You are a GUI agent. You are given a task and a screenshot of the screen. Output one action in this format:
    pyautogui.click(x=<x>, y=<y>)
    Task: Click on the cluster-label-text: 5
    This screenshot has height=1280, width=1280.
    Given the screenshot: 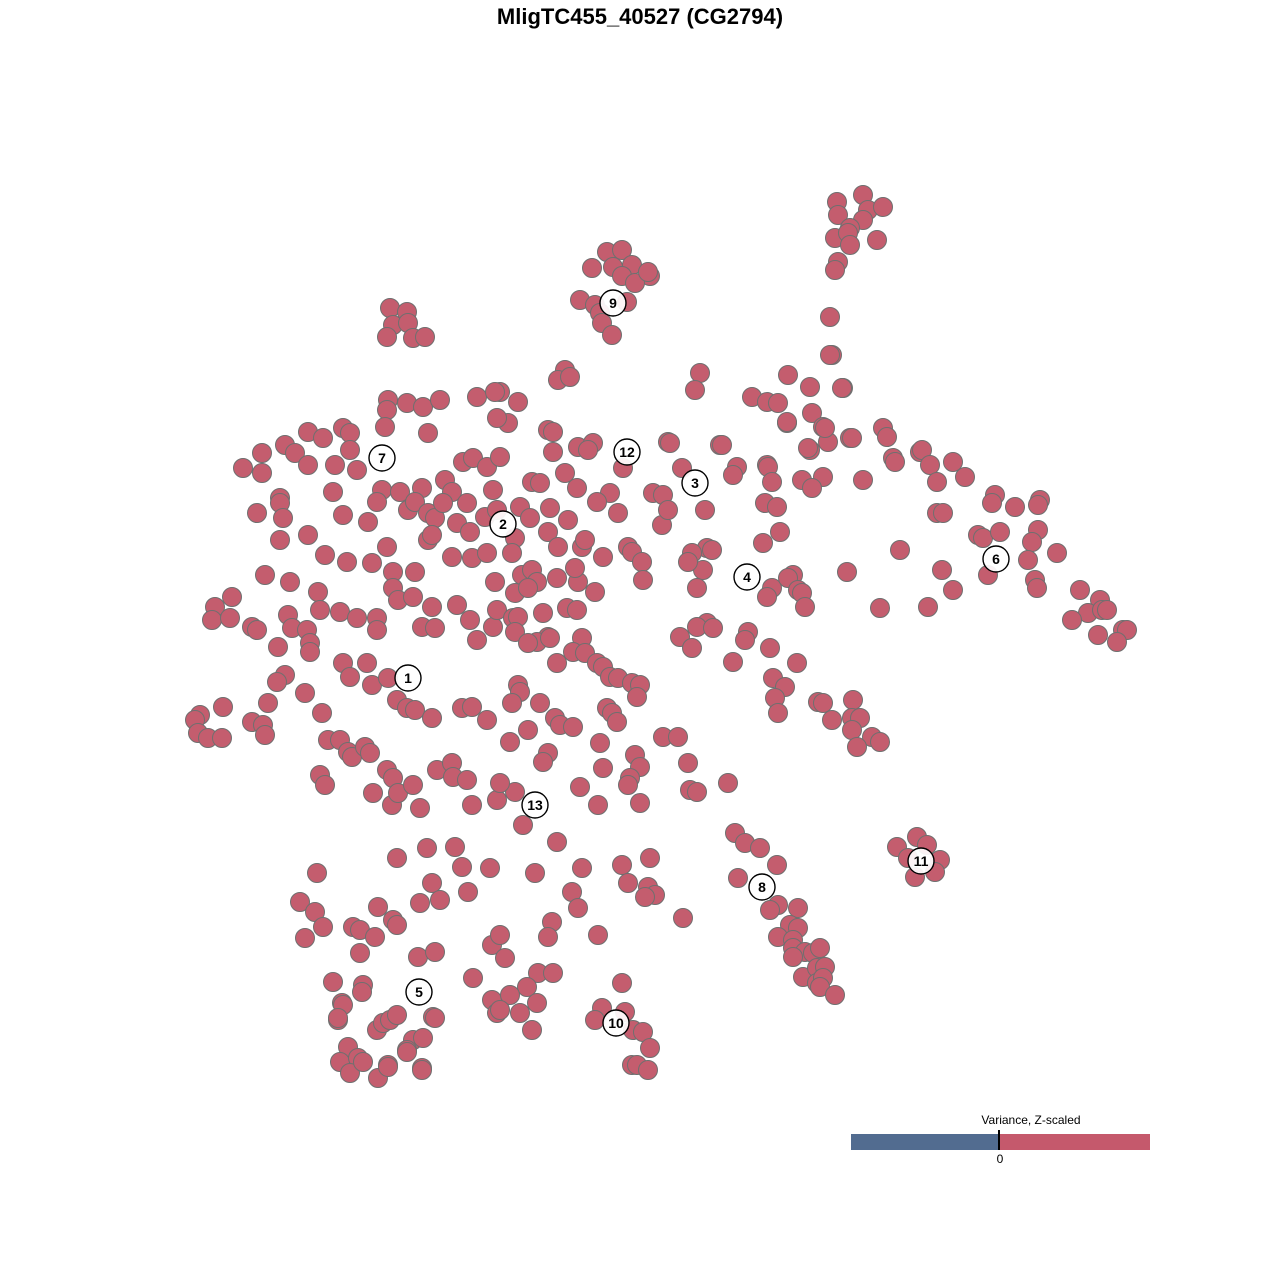 What is the action you would take?
    pyautogui.click(x=419, y=992)
    